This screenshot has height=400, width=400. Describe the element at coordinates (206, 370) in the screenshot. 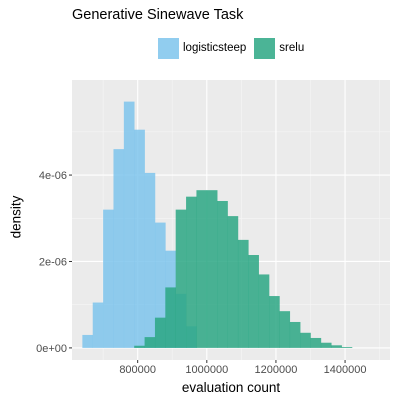

I see `x-tick-label: 1000000` at that location.